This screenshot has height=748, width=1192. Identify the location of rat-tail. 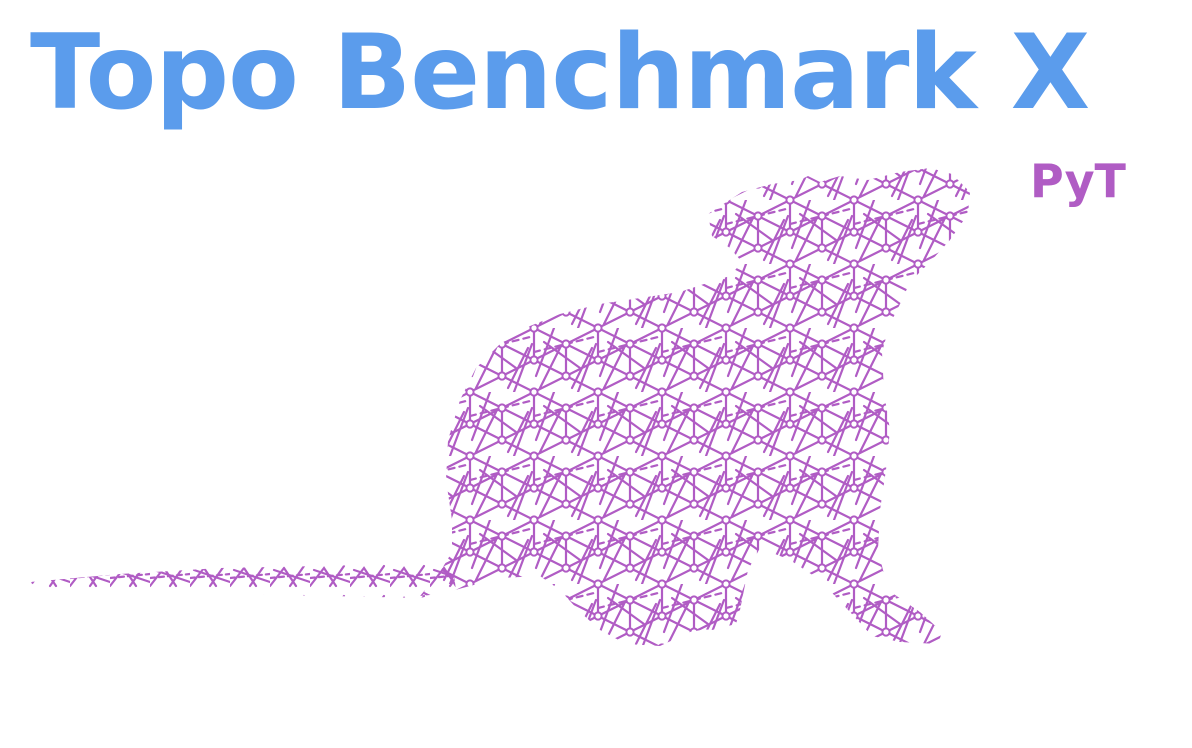
(243, 579).